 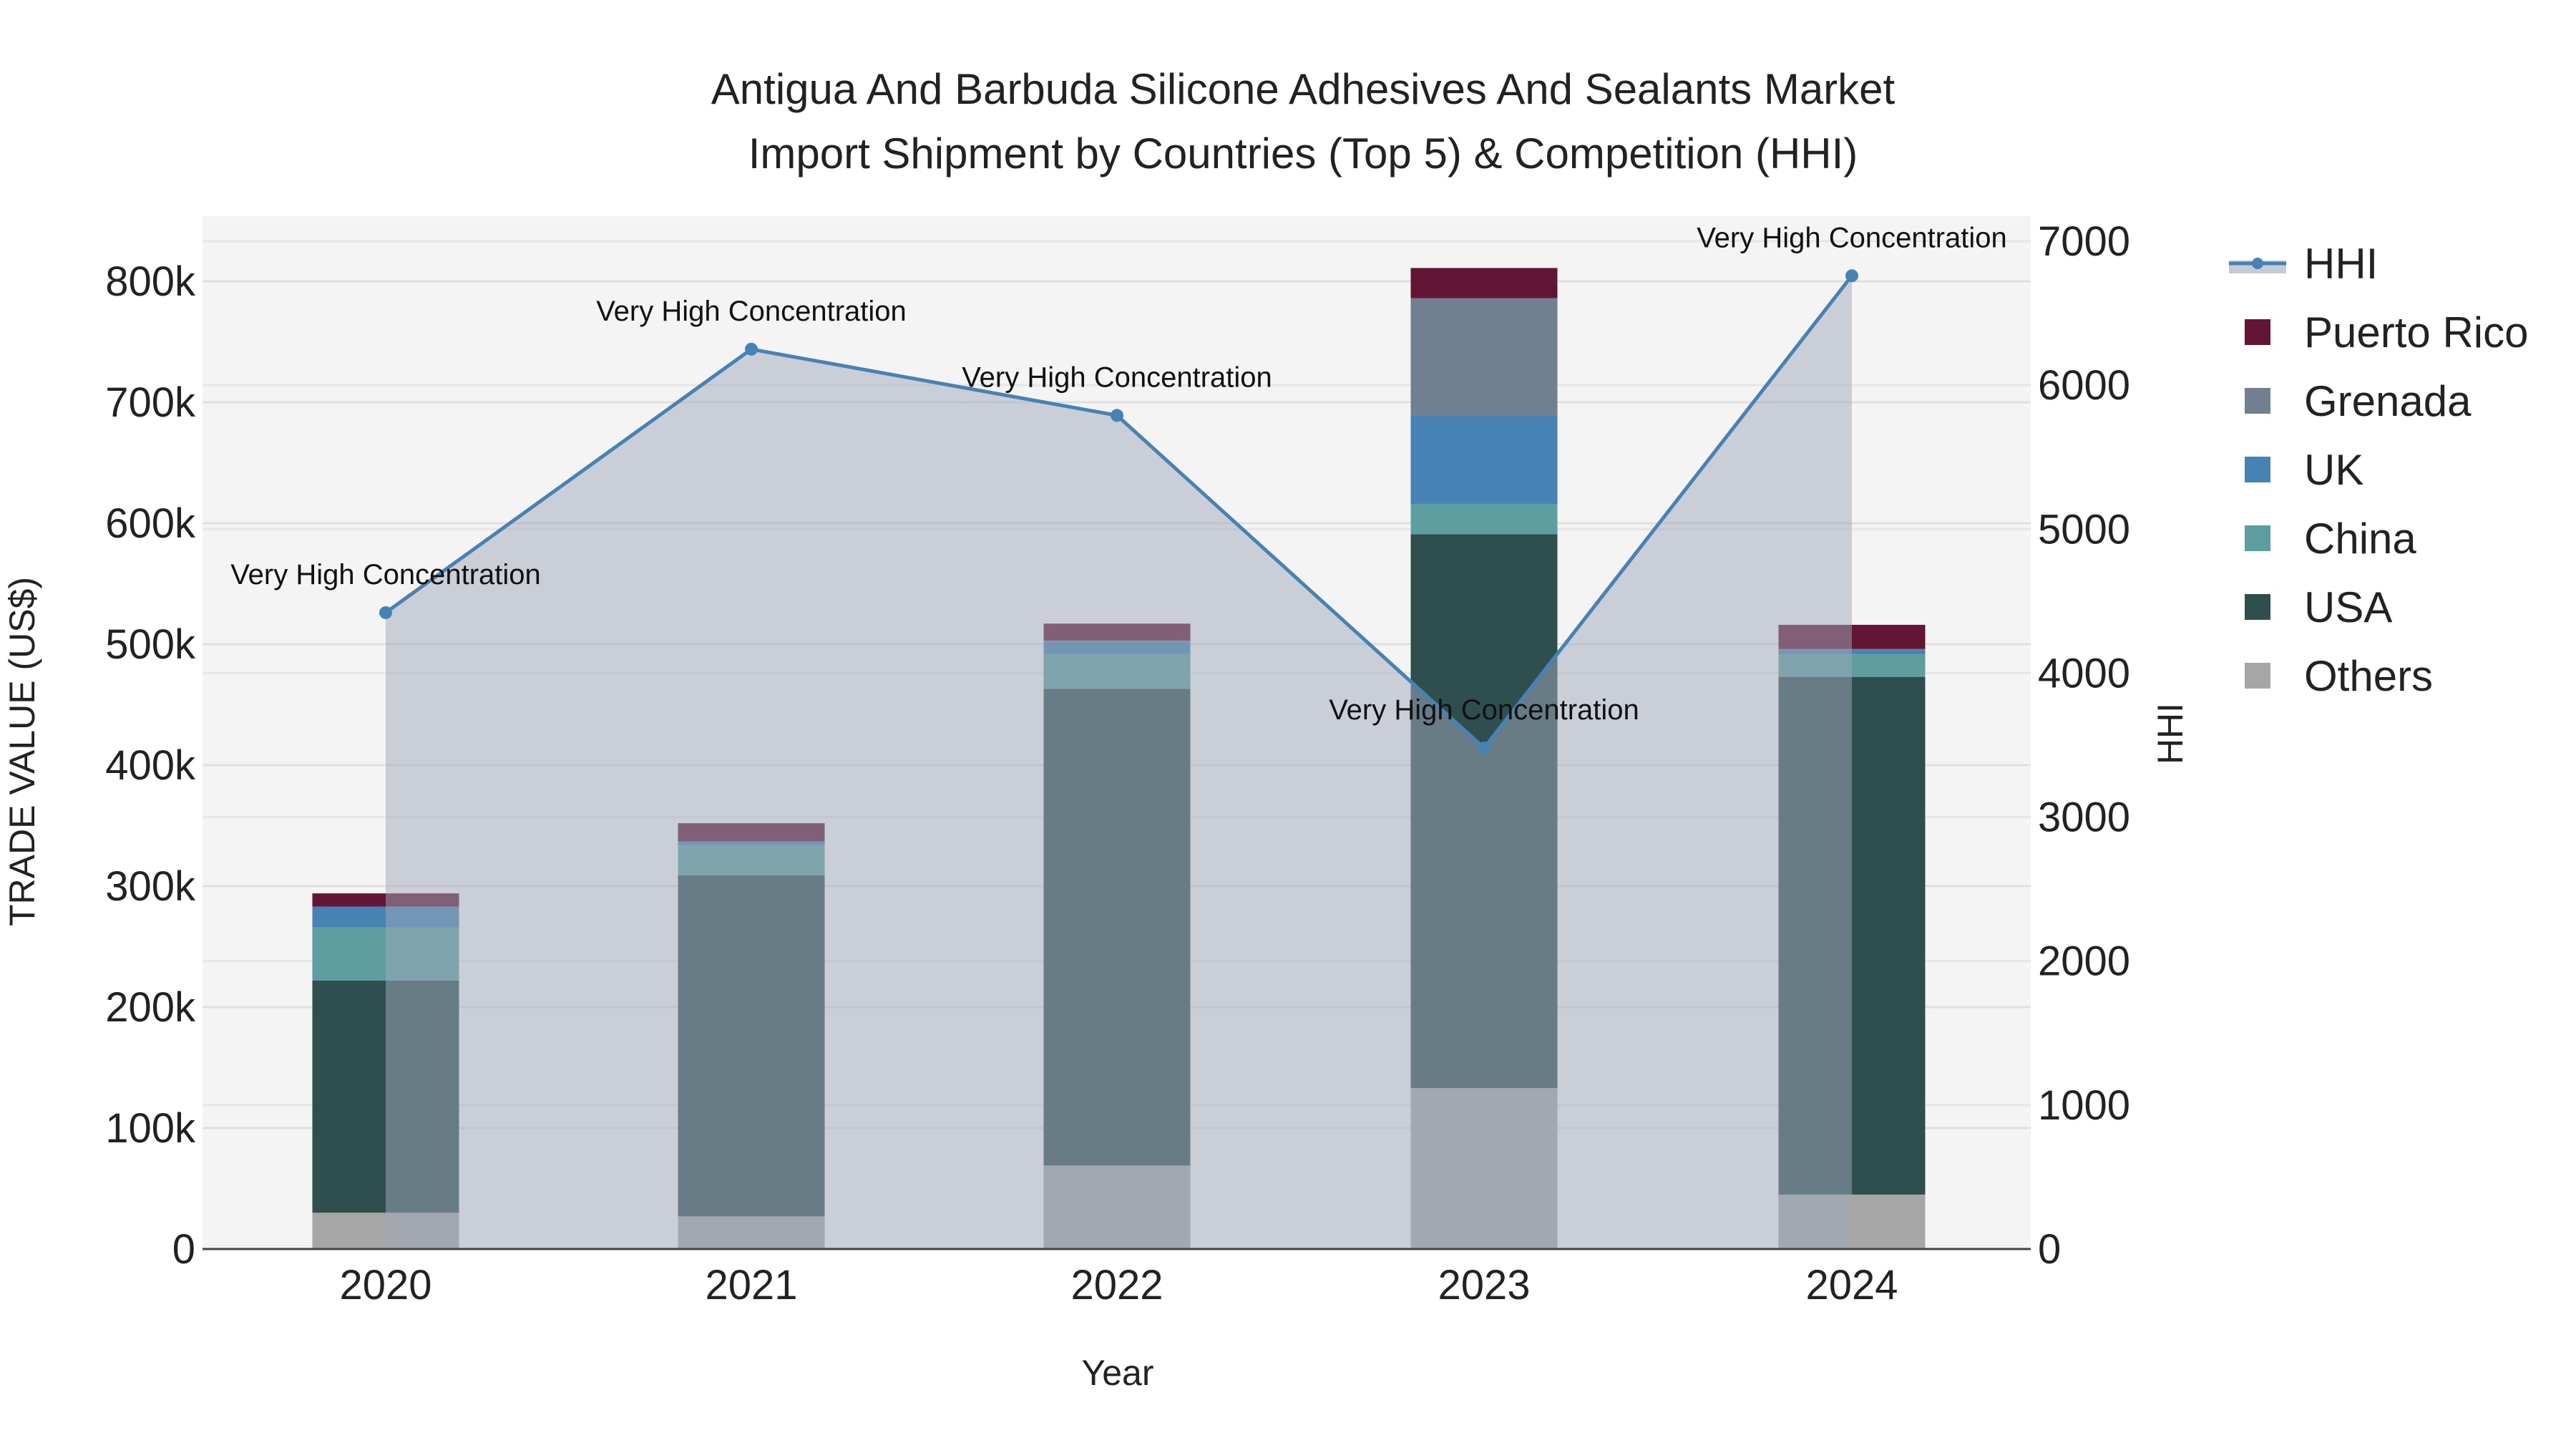 I want to click on x-axis-title: Year, so click(x=1117, y=1373).